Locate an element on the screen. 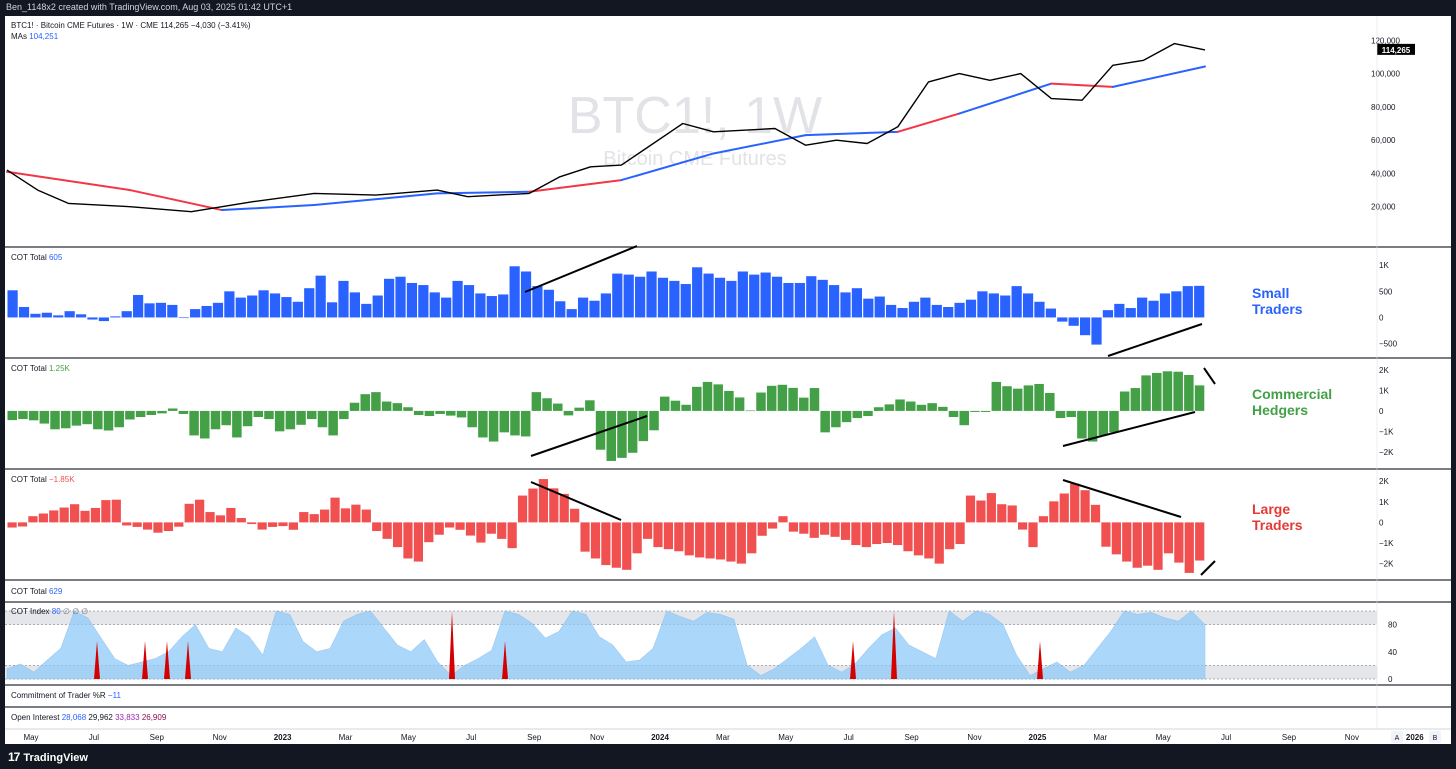 This screenshot has height=769, width=1456. total-pane-header-value: 629 is located at coordinates (56, 591).